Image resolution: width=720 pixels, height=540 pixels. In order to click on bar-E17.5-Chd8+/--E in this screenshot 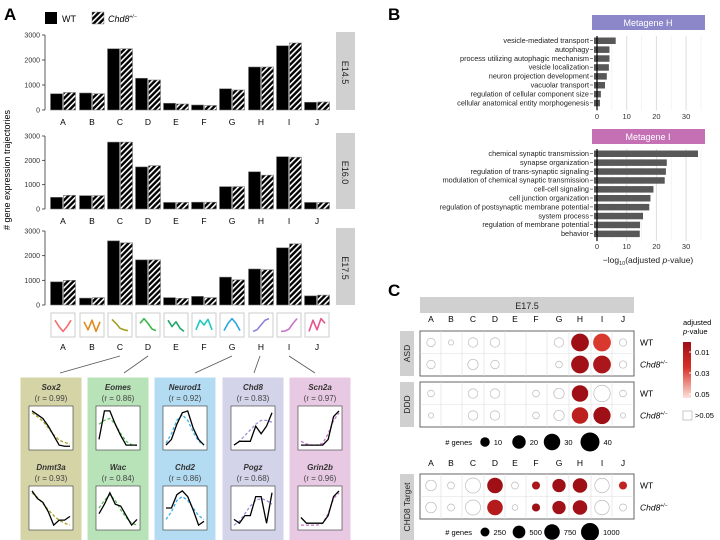, I will do `click(182, 302)`.